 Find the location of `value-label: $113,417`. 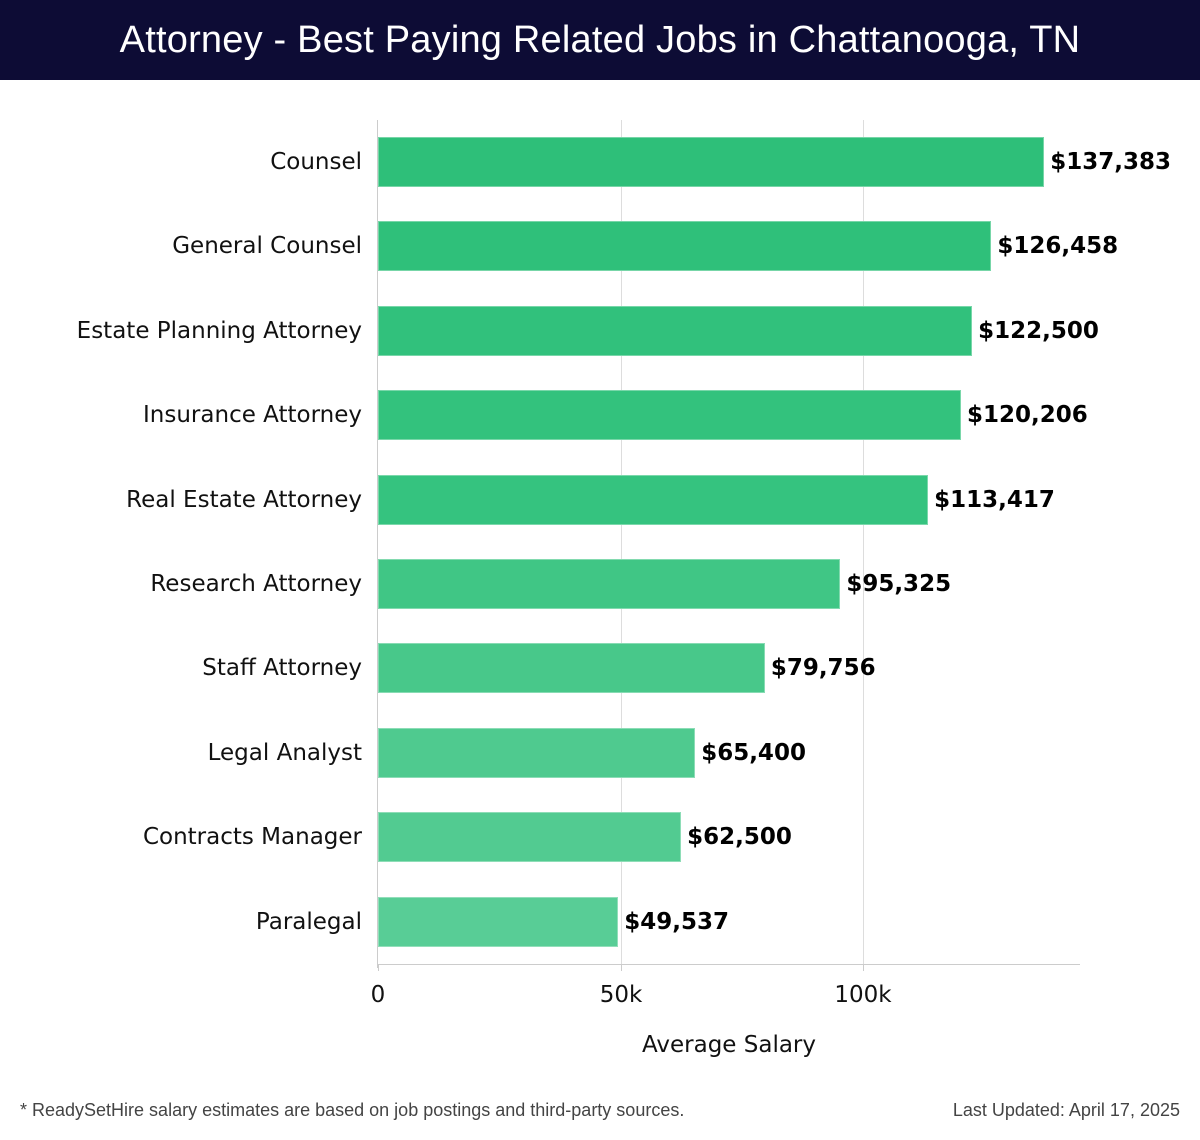

value-label: $113,417 is located at coordinates (994, 499).